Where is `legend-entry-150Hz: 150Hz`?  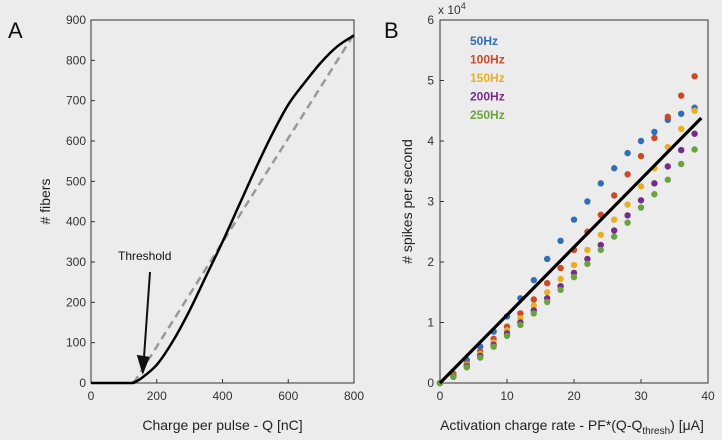 legend-entry-150Hz: 150Hz is located at coordinates (487, 78).